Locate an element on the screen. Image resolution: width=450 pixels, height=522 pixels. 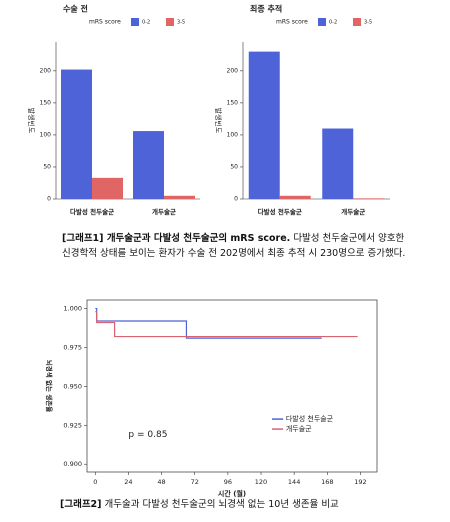
annotation: p = 0.85 is located at coordinates (147, 435).